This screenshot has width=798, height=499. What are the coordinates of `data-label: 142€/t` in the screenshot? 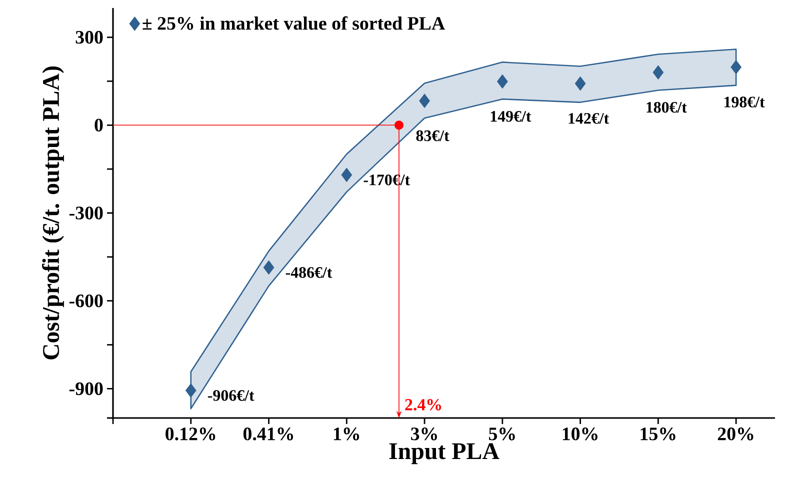 It's located at (589, 118).